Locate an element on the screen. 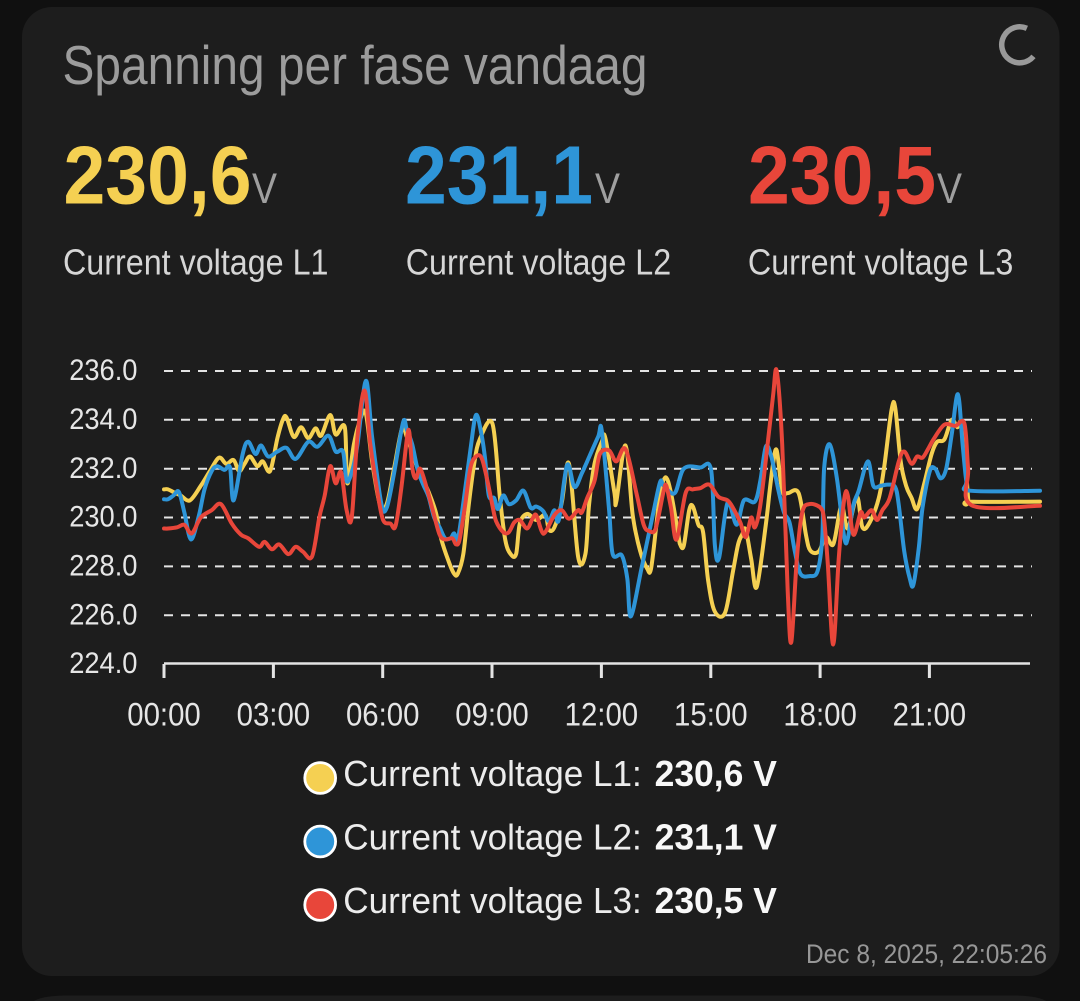 The image size is (1080, 1001). svg-text: 231,1 V is located at coordinates (716, 837).